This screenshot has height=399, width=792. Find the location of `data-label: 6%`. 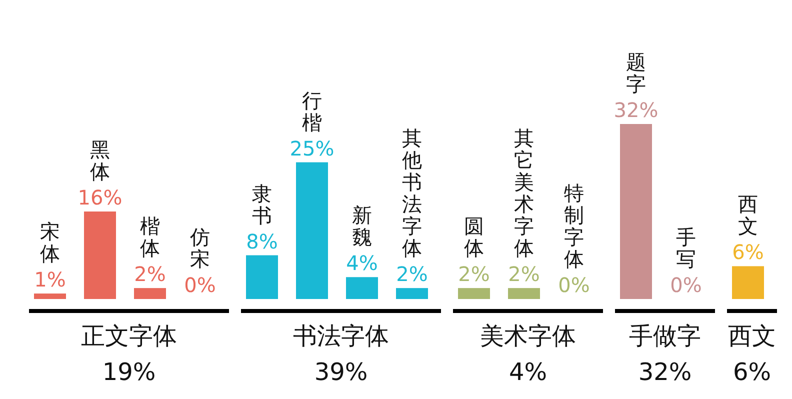

data-label: 6% is located at coordinates (748, 252).